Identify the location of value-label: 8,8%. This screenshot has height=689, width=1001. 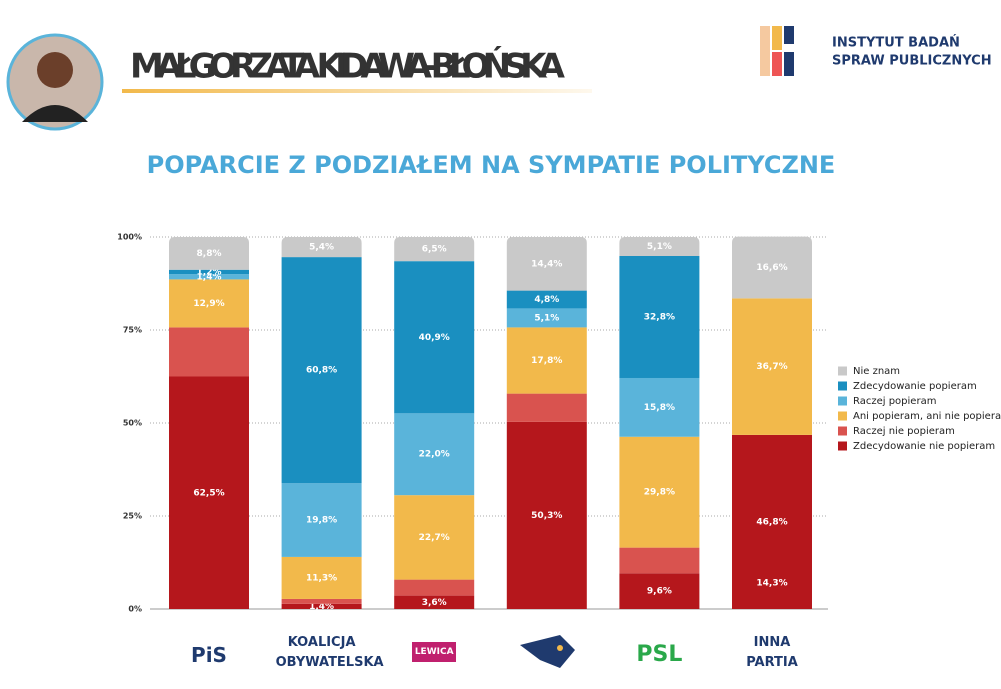
(209, 254).